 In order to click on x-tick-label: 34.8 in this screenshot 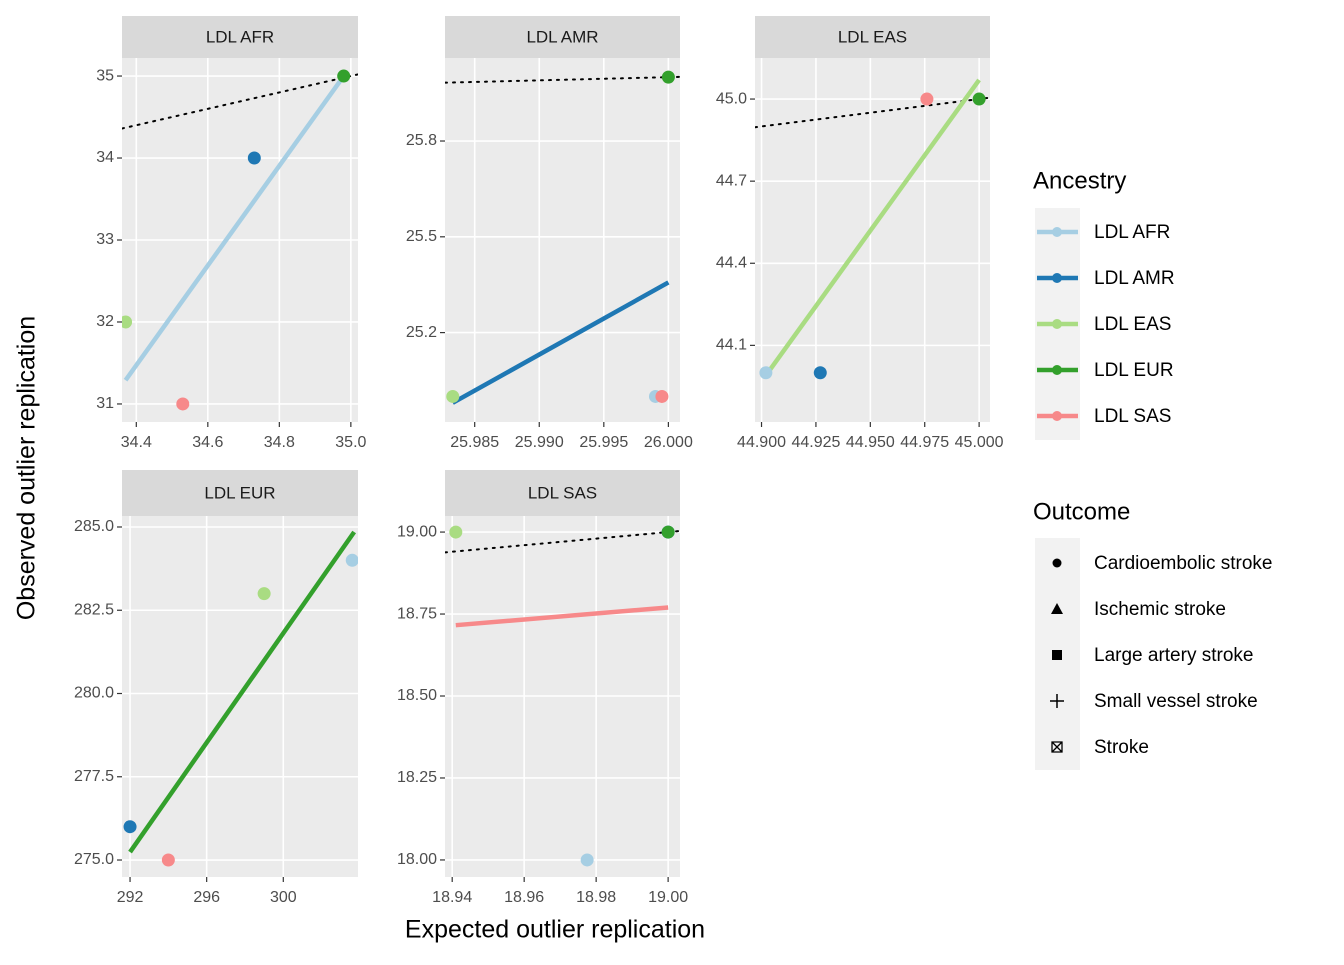, I will do `click(279, 442)`.